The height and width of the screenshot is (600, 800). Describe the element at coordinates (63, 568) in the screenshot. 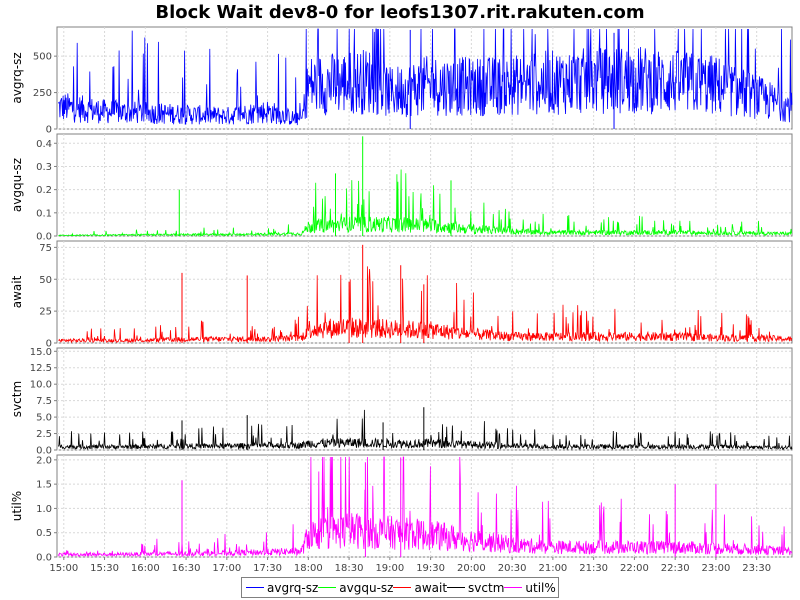

I see `x-tick-label: 15:00` at that location.